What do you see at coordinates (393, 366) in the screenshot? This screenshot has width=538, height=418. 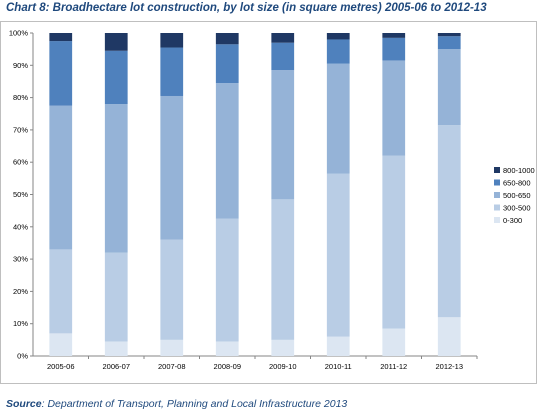 I see `x-tick-label: 2011-12` at bounding box center [393, 366].